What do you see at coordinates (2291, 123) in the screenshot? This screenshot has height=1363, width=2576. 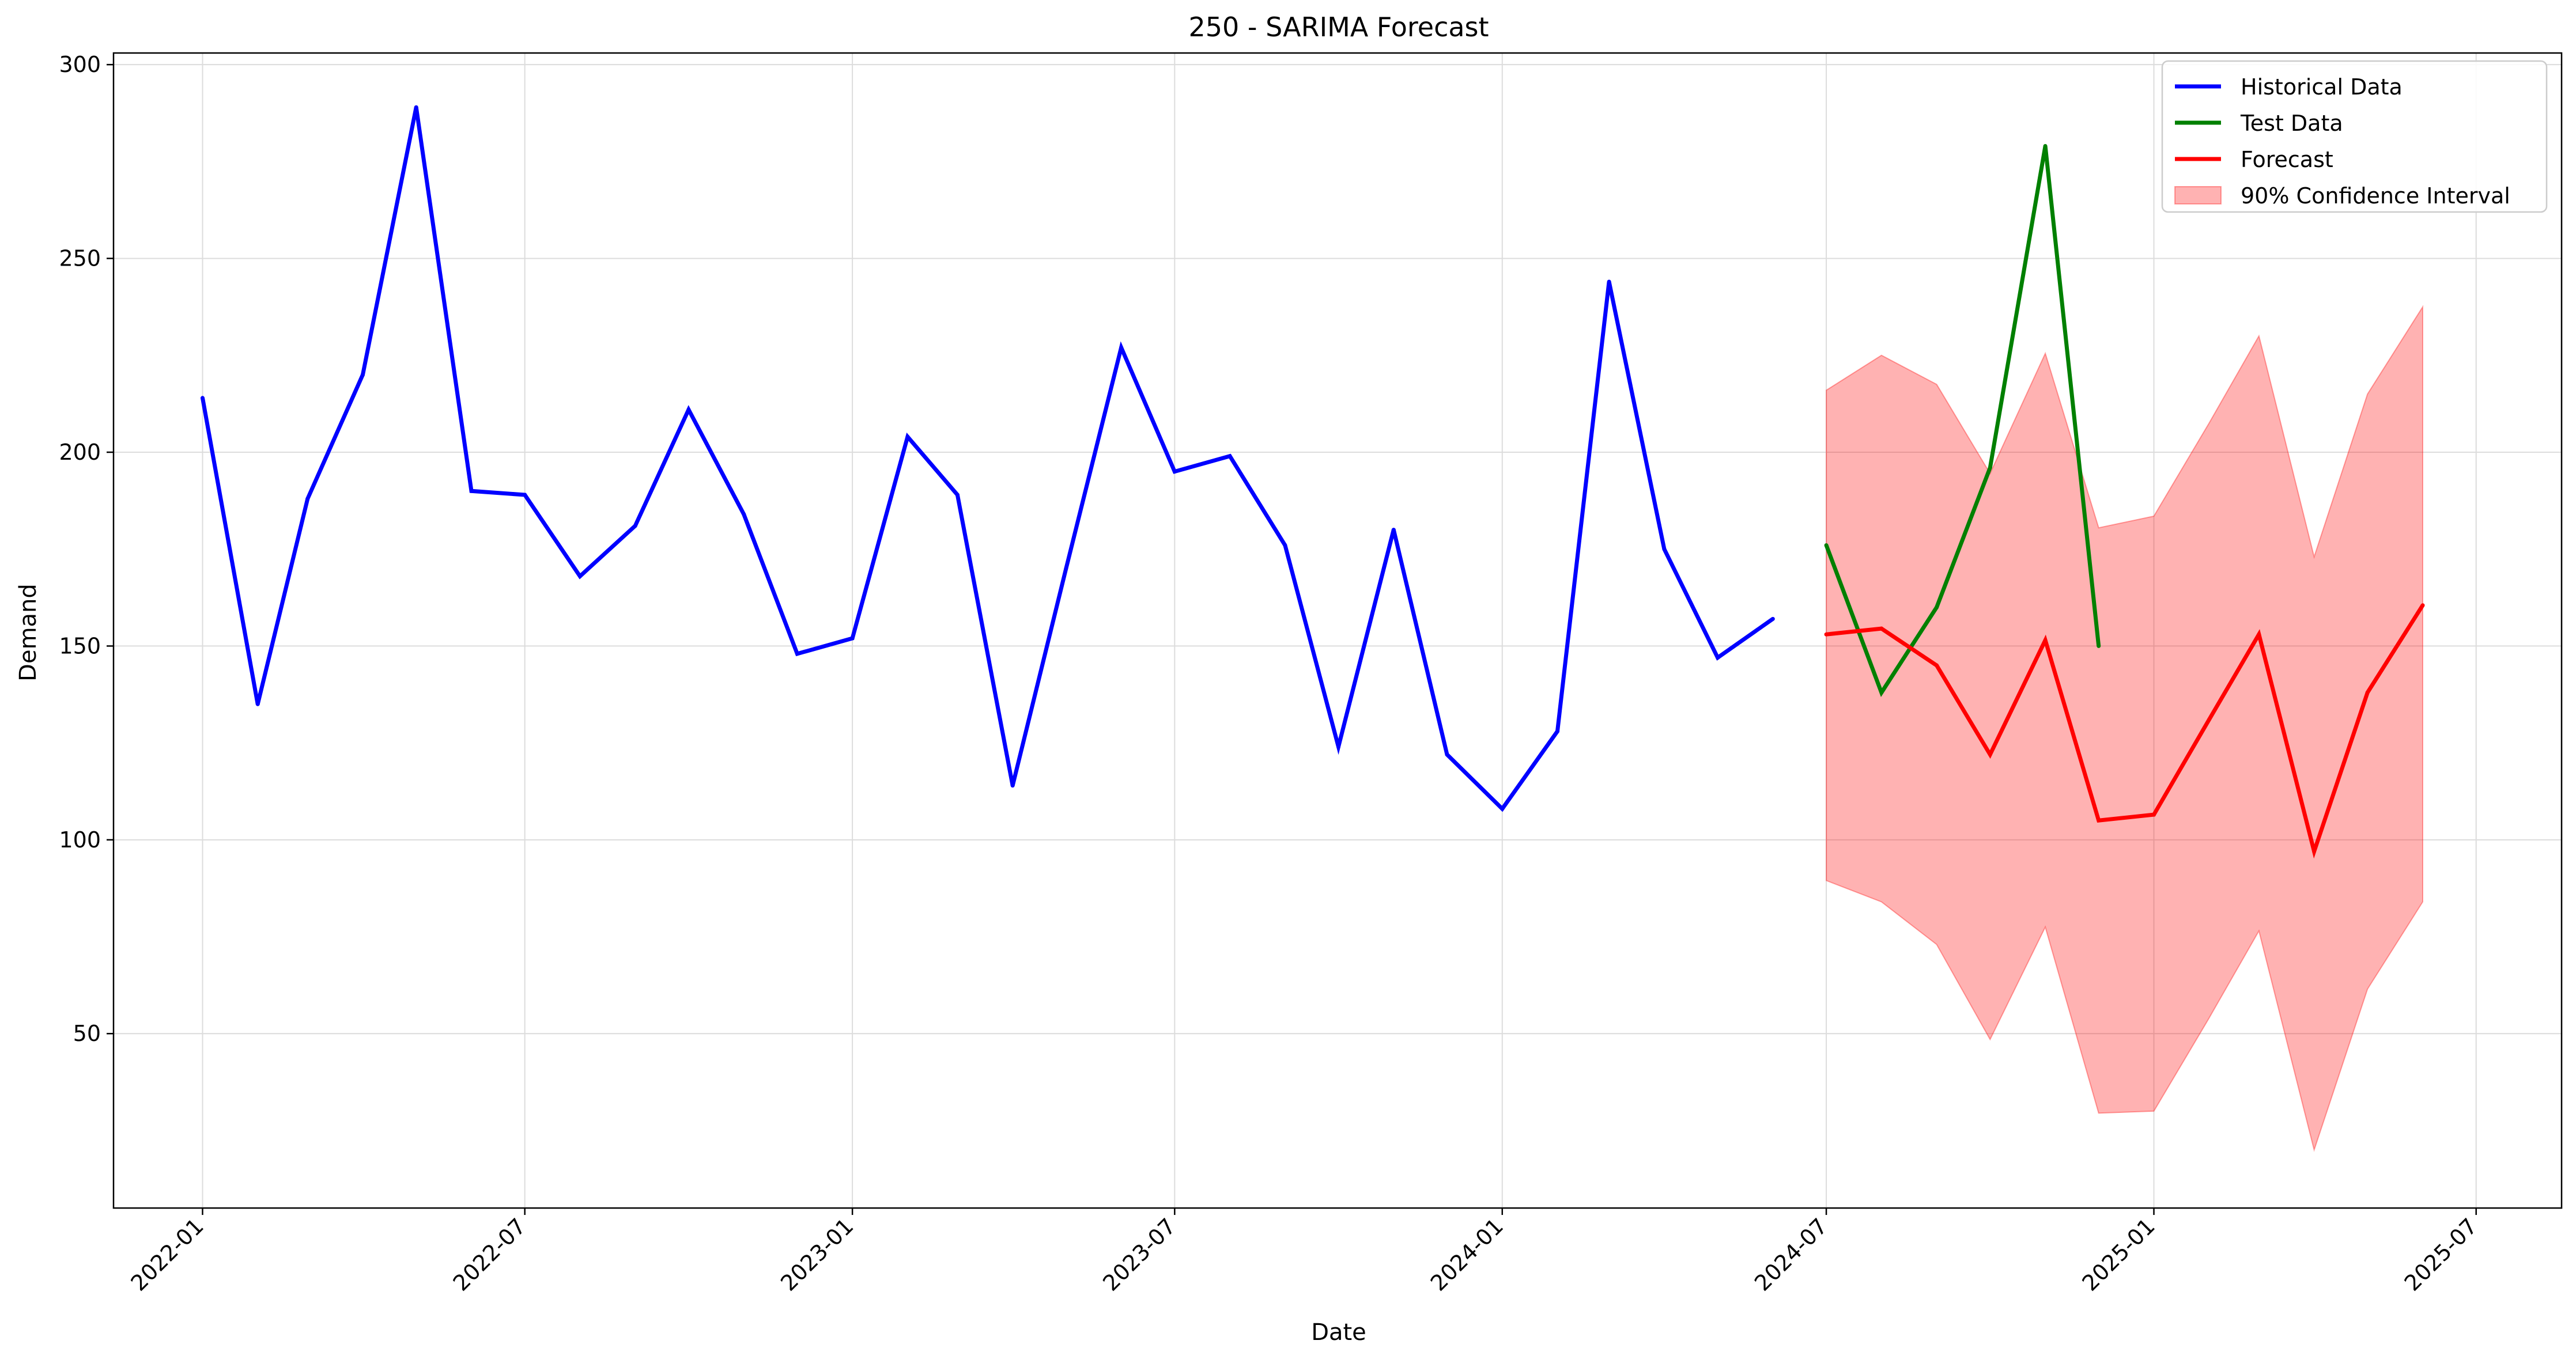 I see `legend-label-test-data: Test Data` at bounding box center [2291, 123].